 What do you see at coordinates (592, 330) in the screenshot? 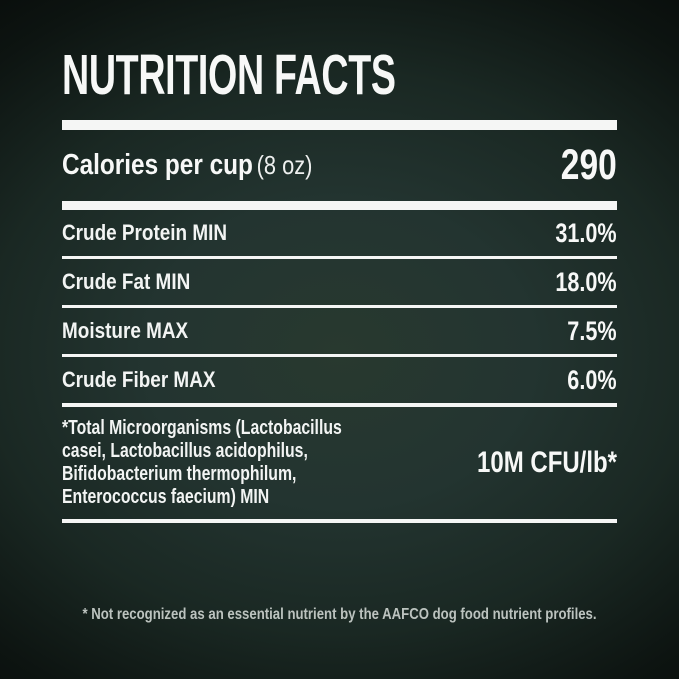
I see `nutrient-value: 7.5%` at bounding box center [592, 330].